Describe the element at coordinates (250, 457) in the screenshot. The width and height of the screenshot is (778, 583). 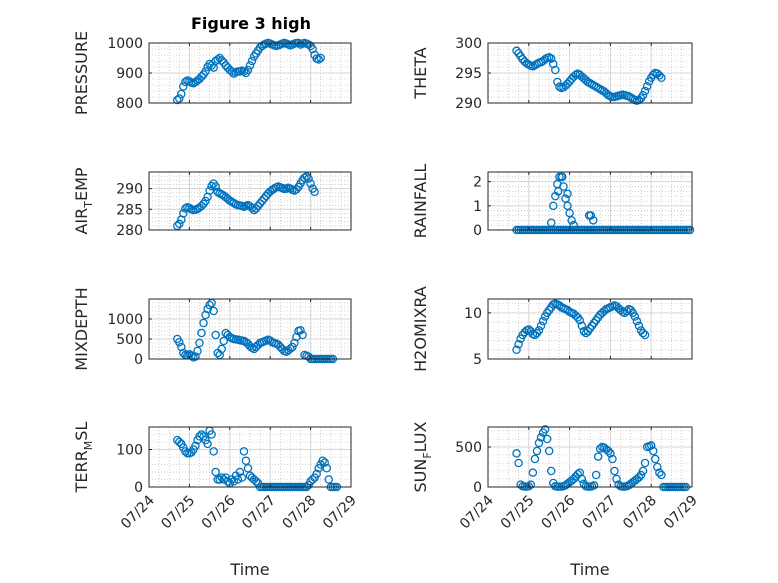
I see `minor-grid` at that location.